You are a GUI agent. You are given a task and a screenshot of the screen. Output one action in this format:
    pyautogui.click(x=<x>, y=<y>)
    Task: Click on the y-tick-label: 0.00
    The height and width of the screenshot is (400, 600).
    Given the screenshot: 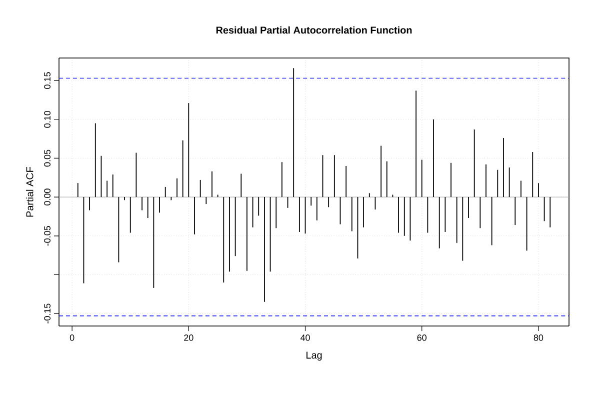 What is the action you would take?
    pyautogui.click(x=47, y=197)
    